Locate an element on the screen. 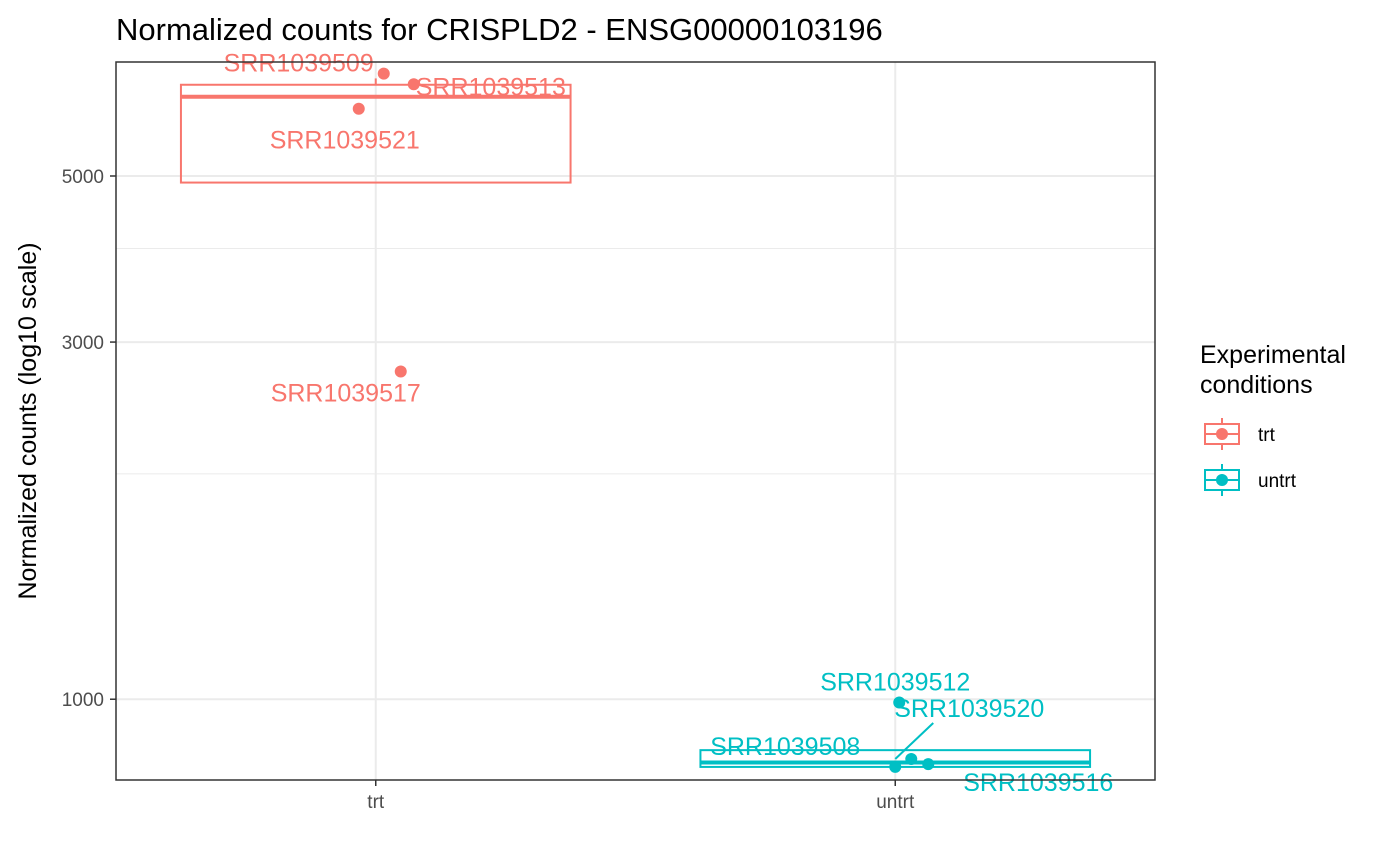 The height and width of the screenshot is (865, 1400). label-leader-line is located at coordinates (914, 741).